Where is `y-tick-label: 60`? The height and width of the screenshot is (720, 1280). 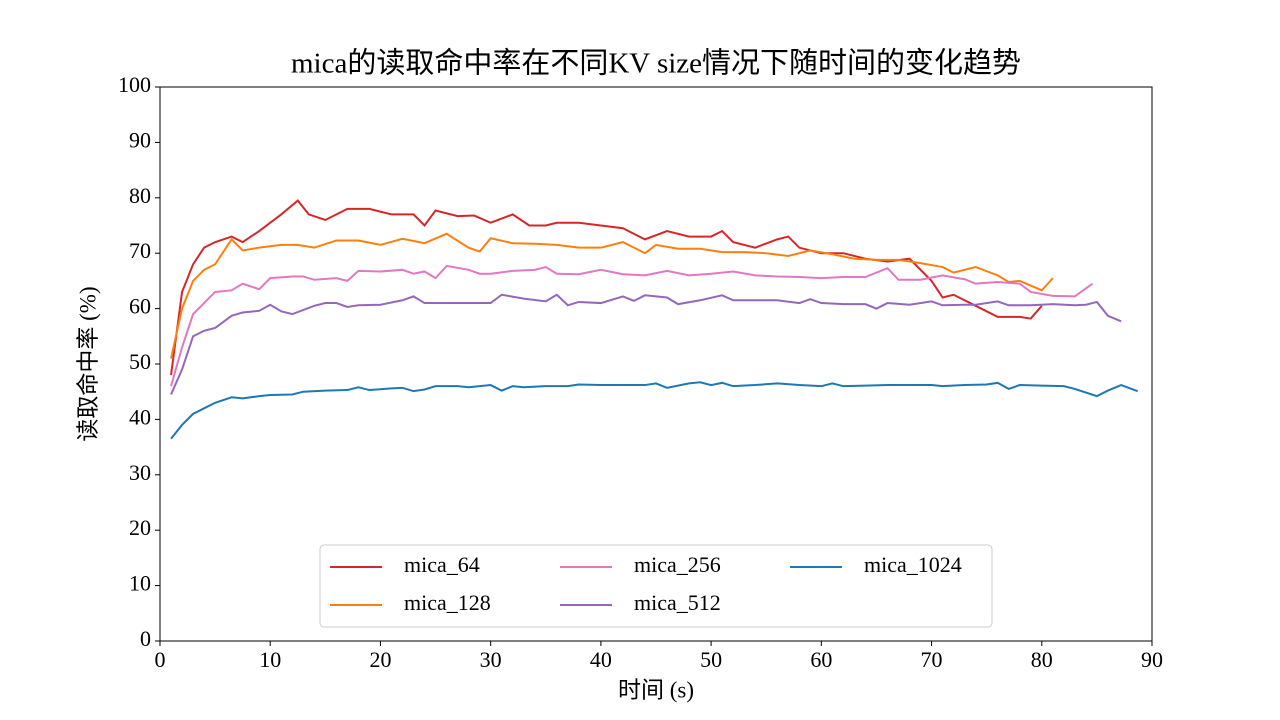 y-tick-label: 60 is located at coordinates (140, 306).